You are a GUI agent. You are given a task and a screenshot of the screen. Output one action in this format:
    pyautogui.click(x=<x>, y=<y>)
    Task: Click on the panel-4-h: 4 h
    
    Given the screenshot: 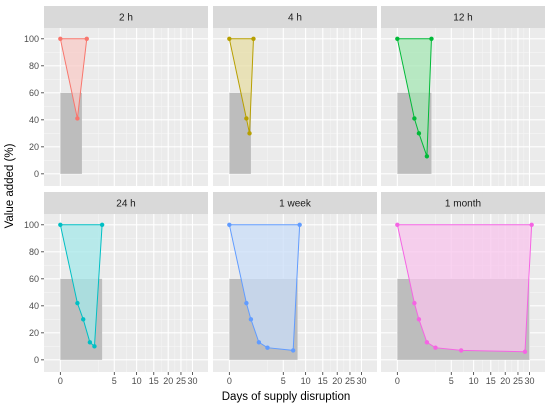 What is the action you would take?
    pyautogui.click(x=295, y=96)
    